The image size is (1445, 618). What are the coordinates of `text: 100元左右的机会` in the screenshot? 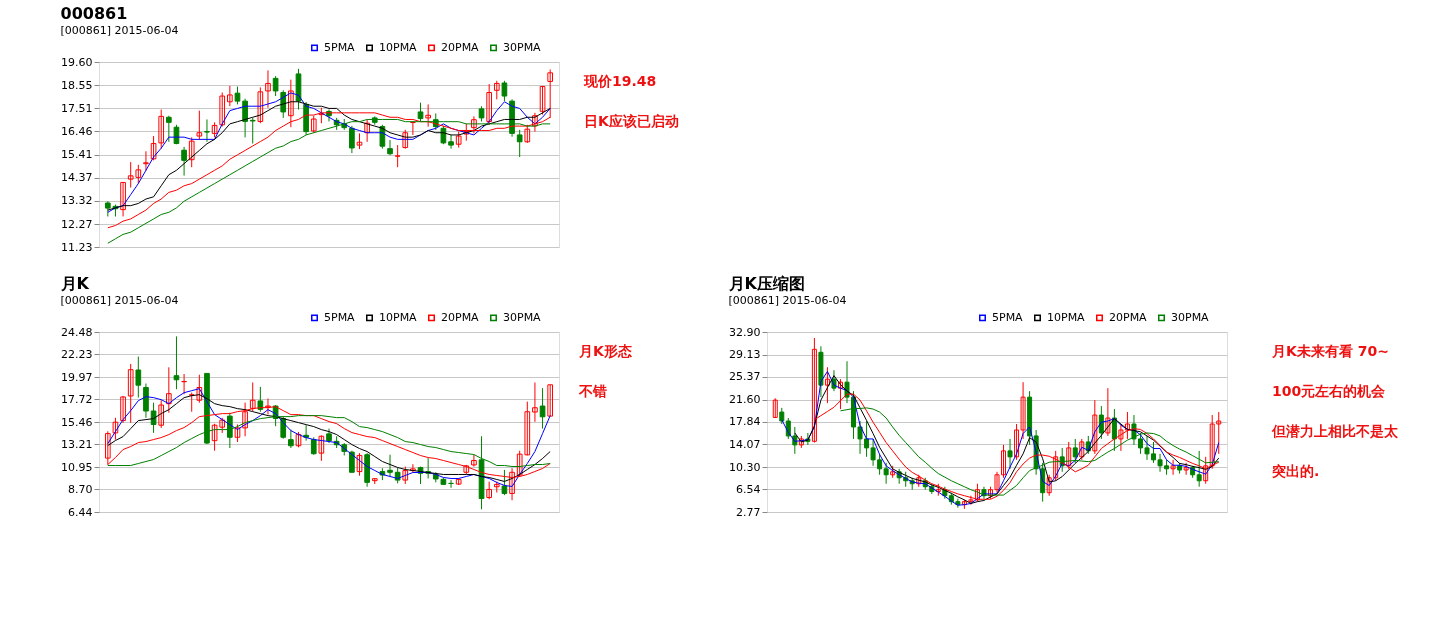 It's located at (1329, 391).